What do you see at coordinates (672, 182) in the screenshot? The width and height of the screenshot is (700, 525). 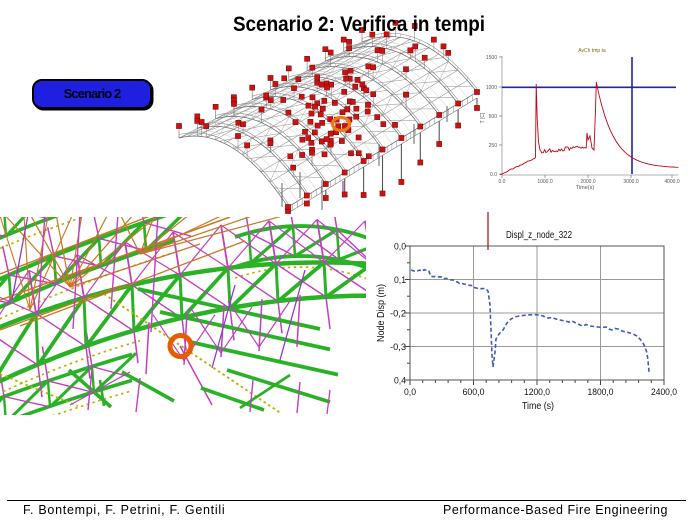 I see `svg-text: 4000.0` at bounding box center [672, 182].